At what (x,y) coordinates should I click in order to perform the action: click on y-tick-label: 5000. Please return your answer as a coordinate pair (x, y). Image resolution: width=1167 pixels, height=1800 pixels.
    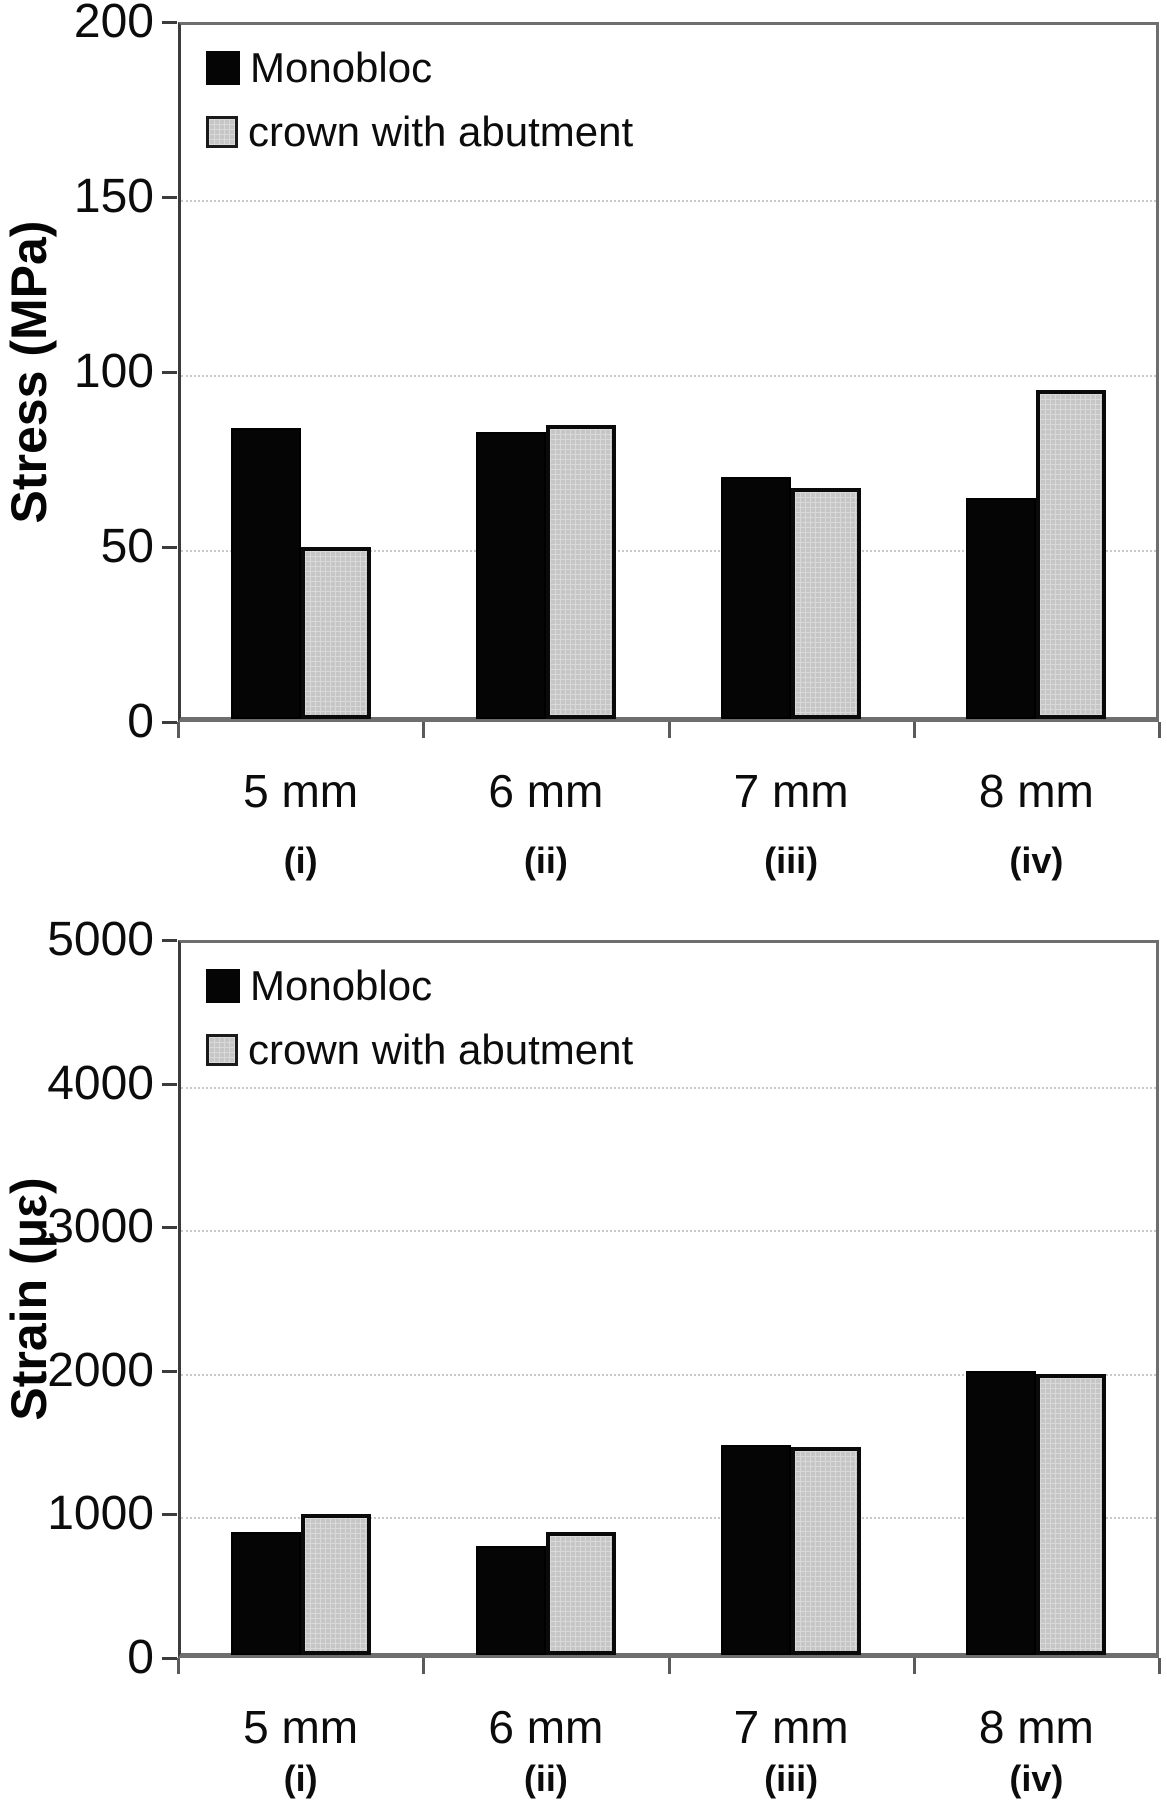
    Looking at the image, I should click on (100, 939).